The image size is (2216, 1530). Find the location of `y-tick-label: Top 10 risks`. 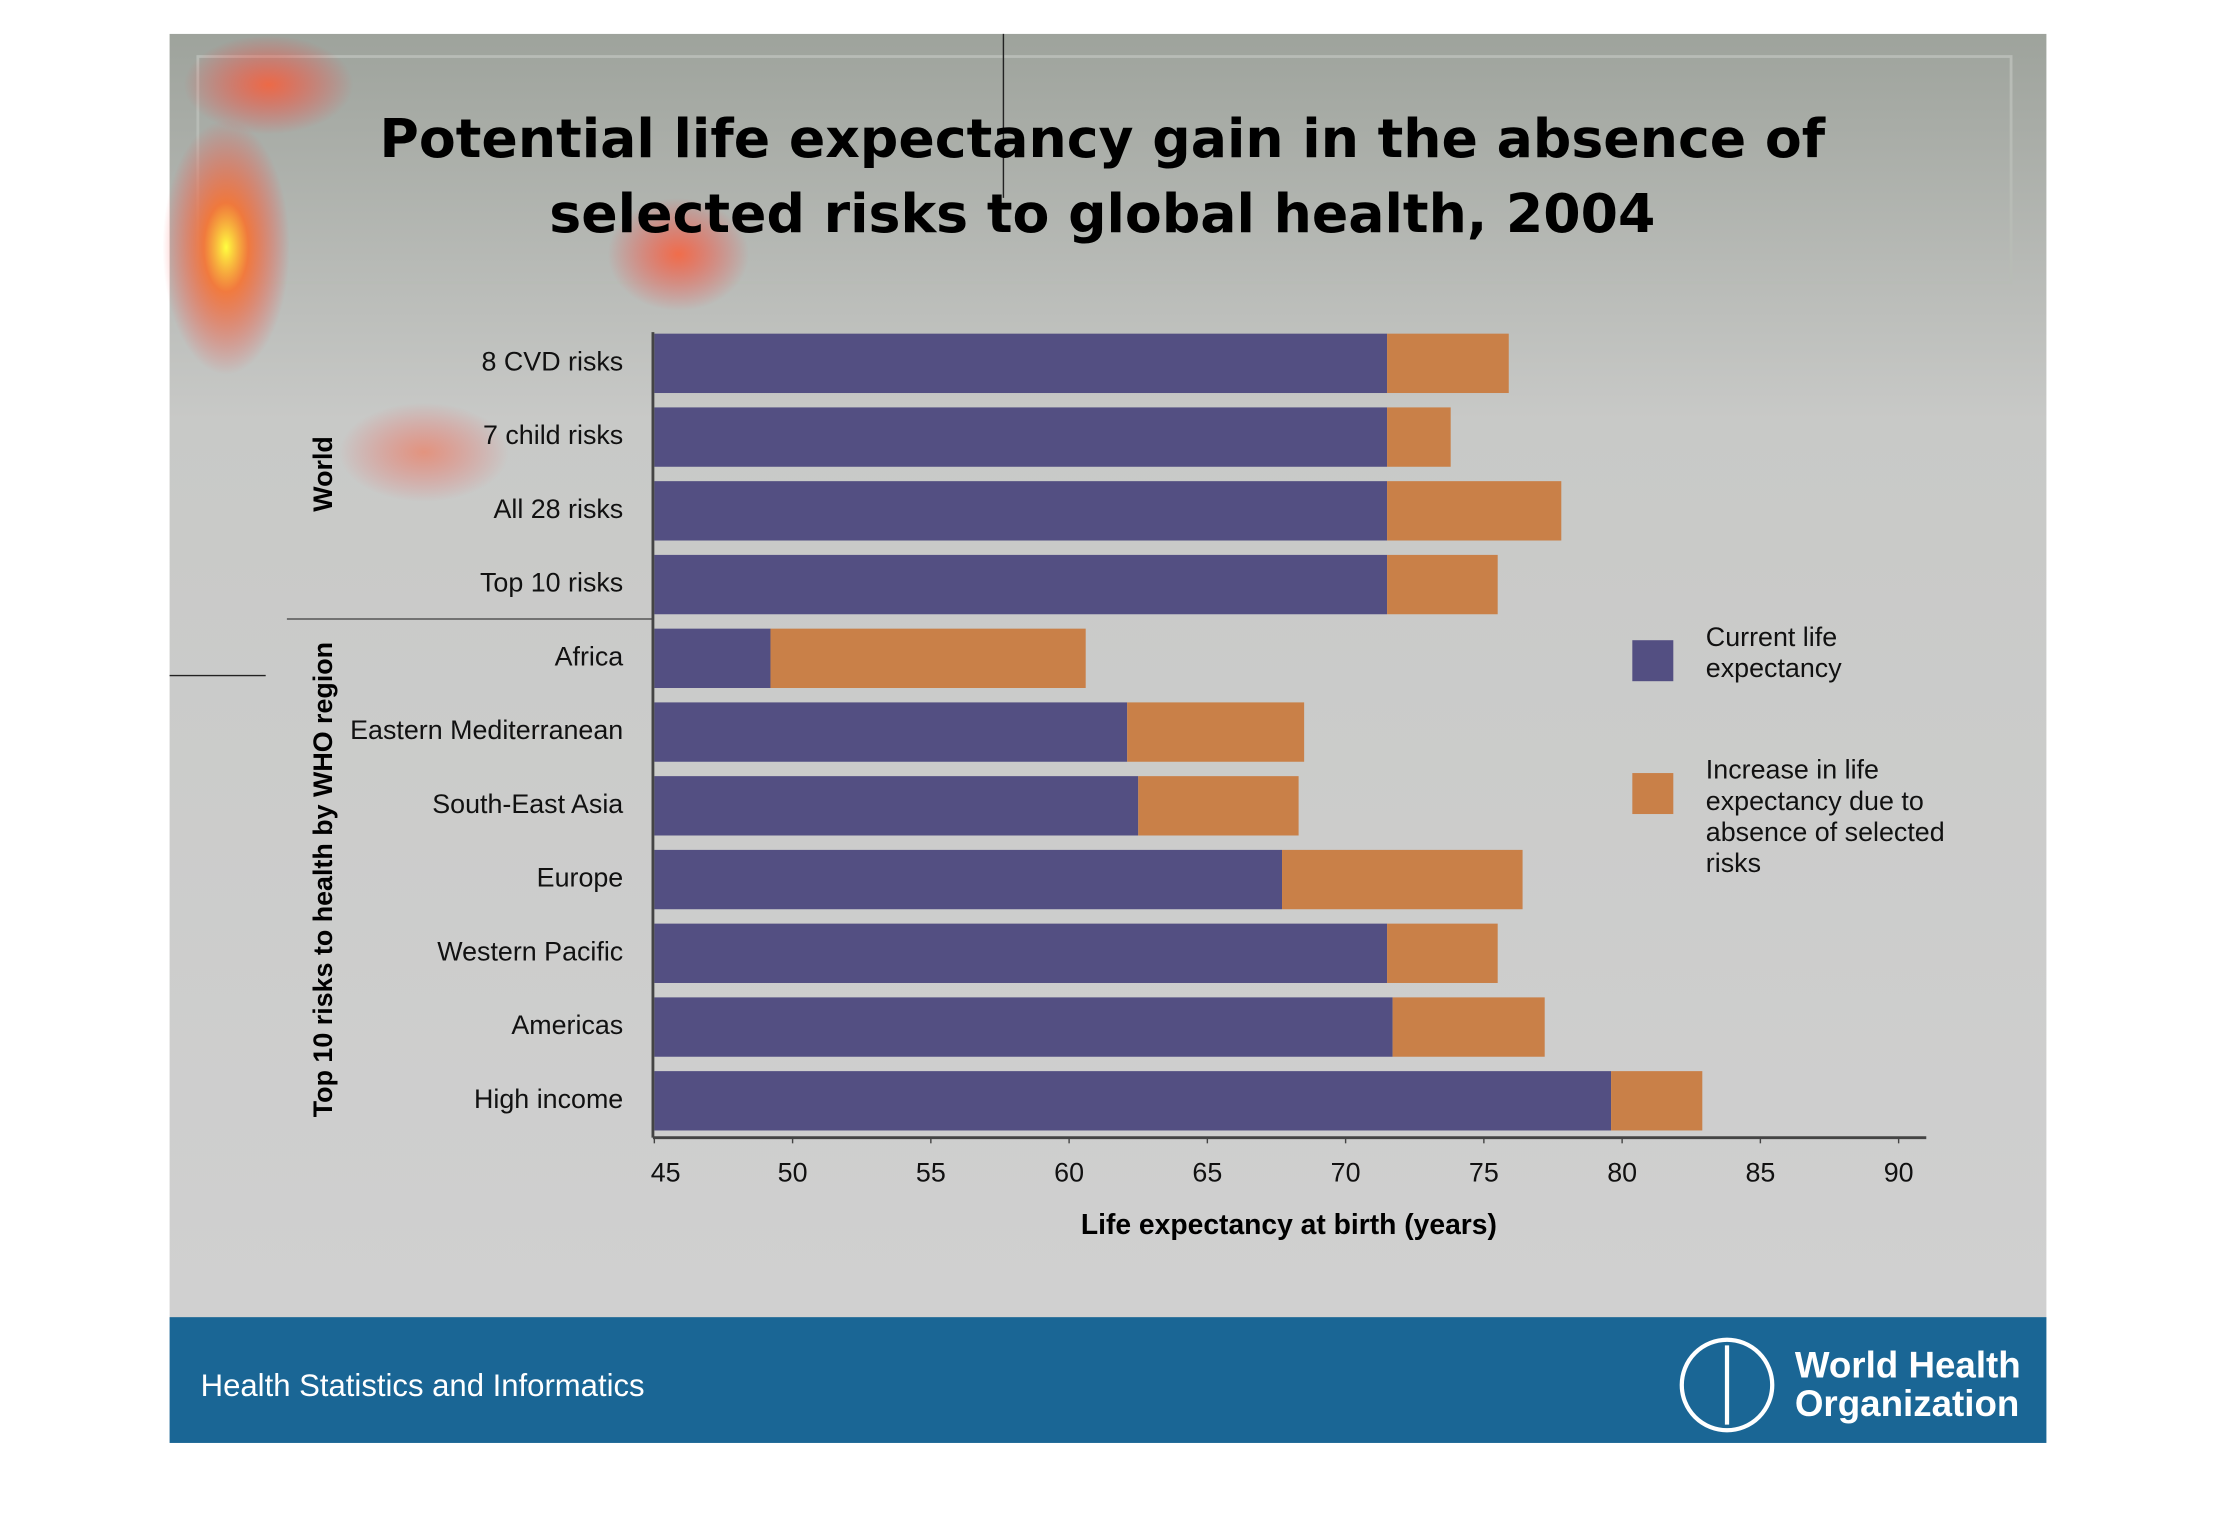

y-tick-label: Top 10 risks is located at coordinates (551, 583).